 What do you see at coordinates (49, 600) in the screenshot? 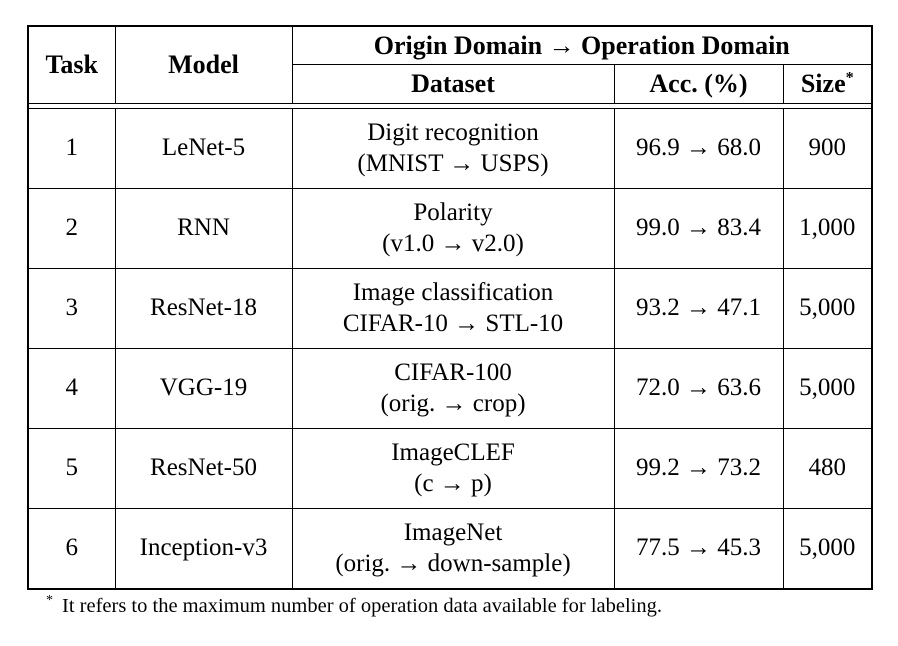
I see `footnote-asterisk: *` at bounding box center [49, 600].